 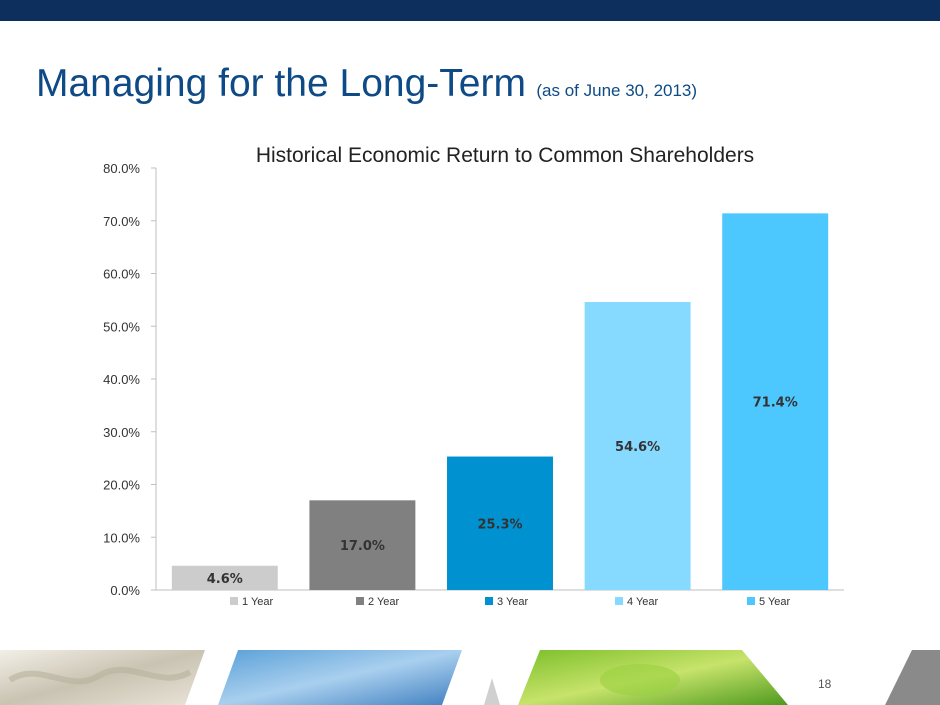 I want to click on y-tick-label: 60.0%, so click(x=121, y=274).